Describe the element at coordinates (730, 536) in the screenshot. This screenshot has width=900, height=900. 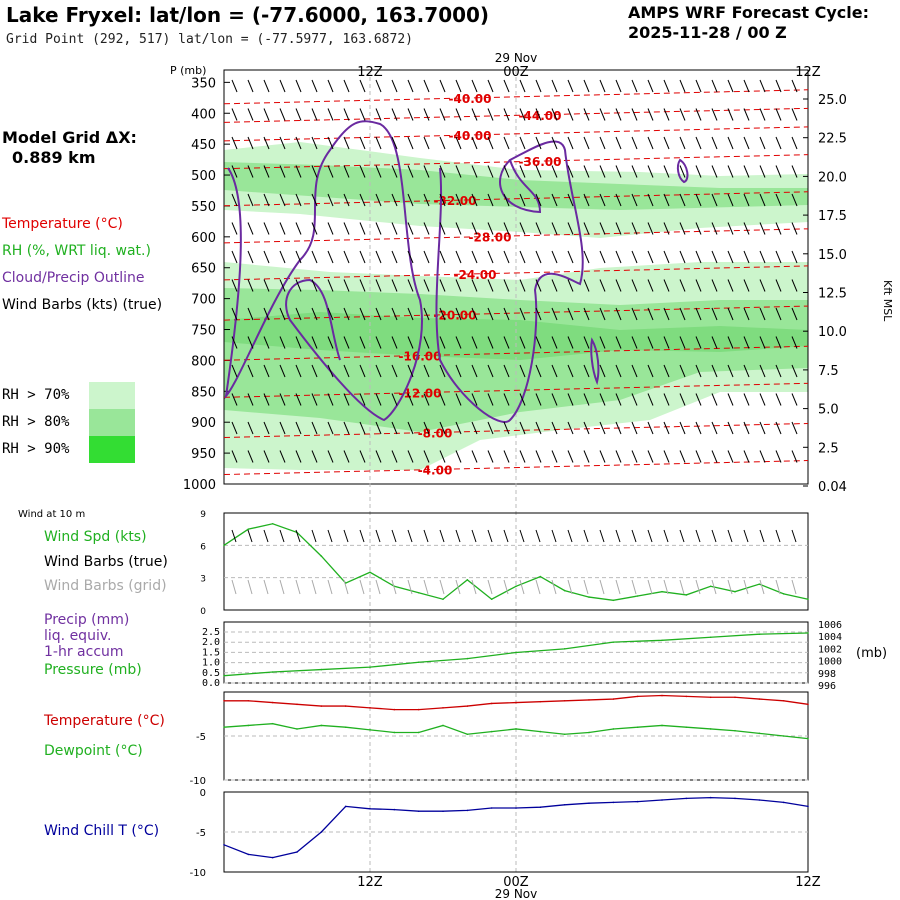
I see `wind-barb-true` at that location.